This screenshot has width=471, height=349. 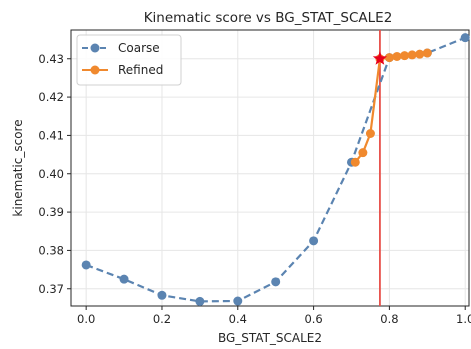 I want to click on series-line-refined, so click(x=391, y=107).